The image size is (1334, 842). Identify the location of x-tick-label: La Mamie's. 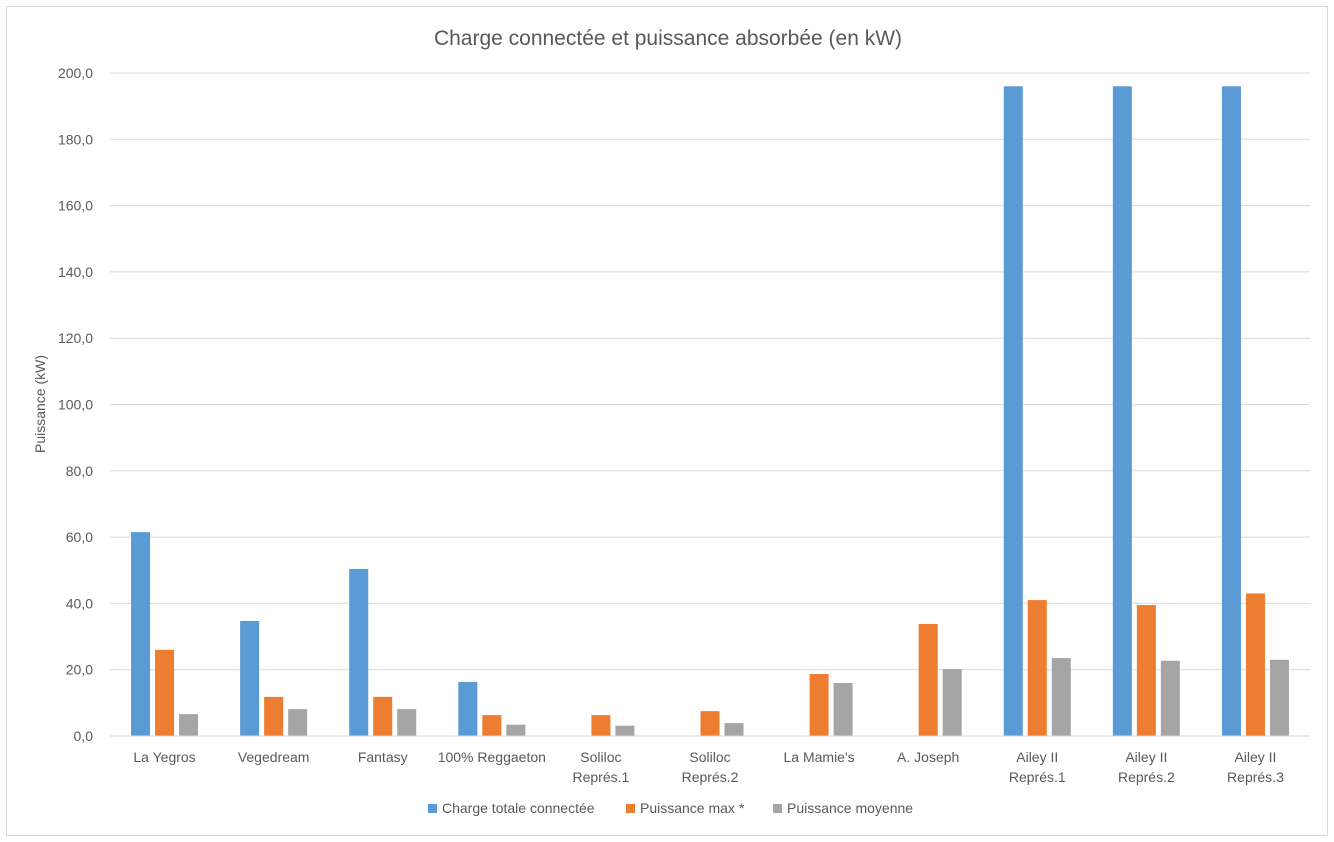
(819, 757).